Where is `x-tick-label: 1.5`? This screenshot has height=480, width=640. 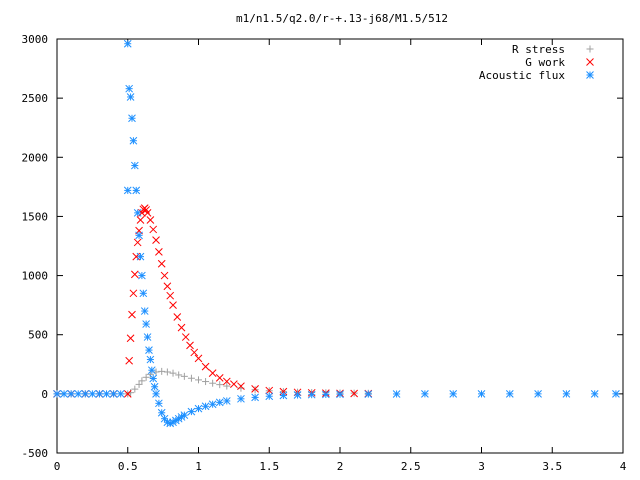
x-tick-label: 1.5 is located at coordinates (269, 466).